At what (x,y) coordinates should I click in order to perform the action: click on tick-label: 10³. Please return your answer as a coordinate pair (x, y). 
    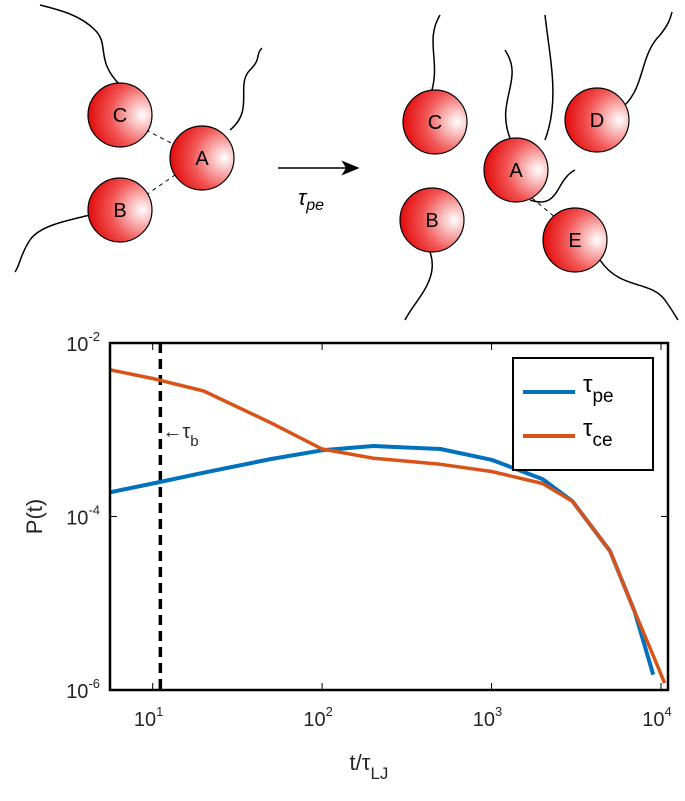
    Looking at the image, I should click on (487, 717).